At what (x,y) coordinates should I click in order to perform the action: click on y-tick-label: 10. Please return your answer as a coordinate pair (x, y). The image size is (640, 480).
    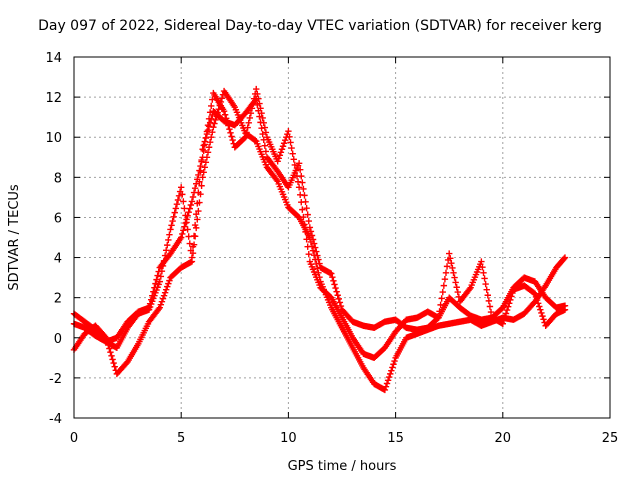
    Looking at the image, I should click on (53, 138).